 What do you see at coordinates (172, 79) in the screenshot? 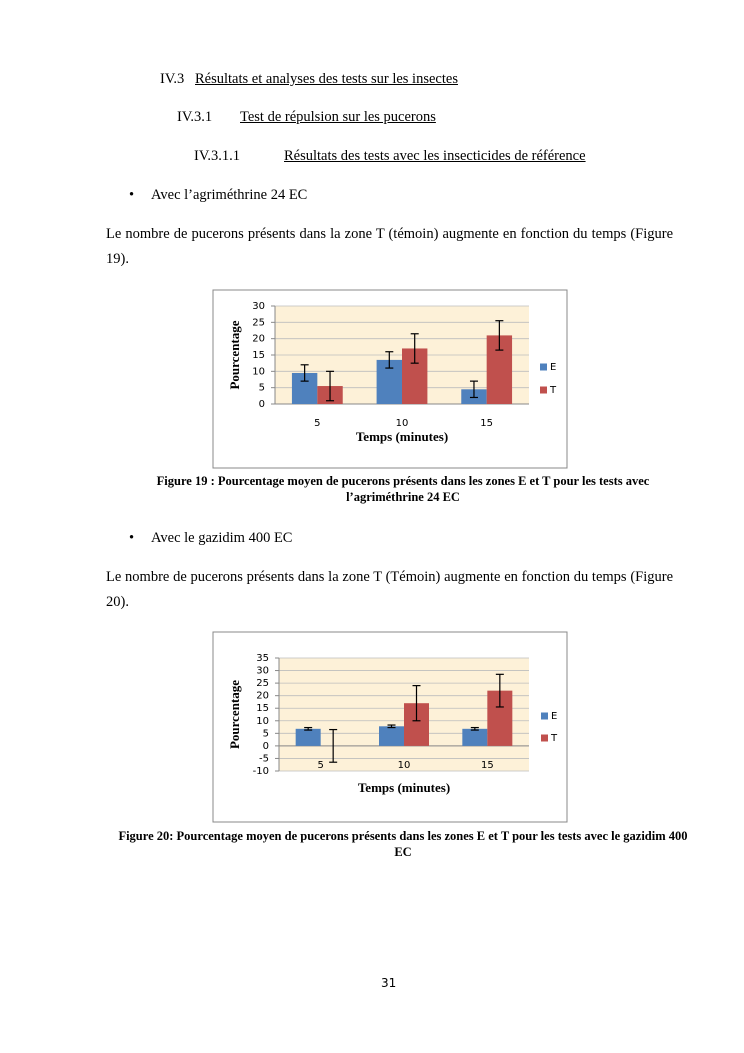
I see `heading-number: IV.3` at bounding box center [172, 79].